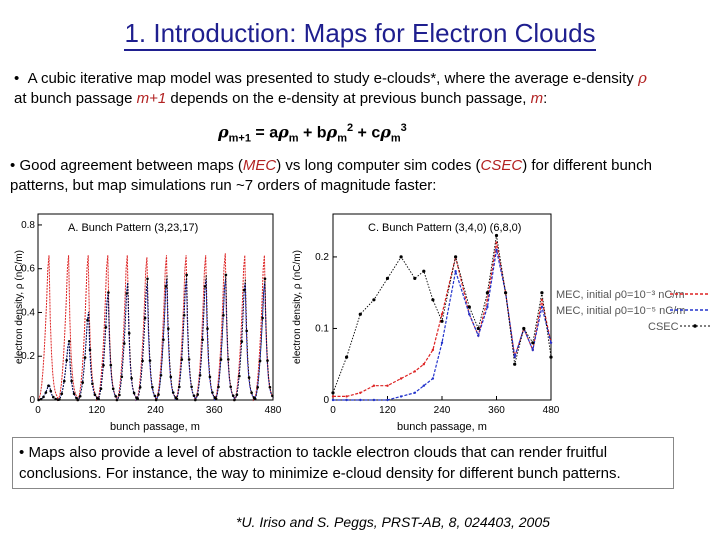  Describe the element at coordinates (38, 410) in the screenshot. I see `chart-a-xtick: 0` at that location.